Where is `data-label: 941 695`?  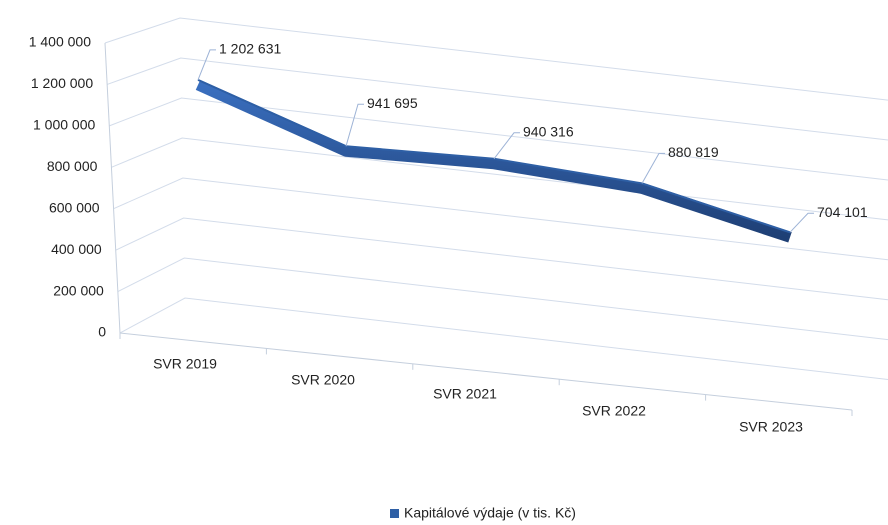 data-label: 941 695 is located at coordinates (392, 103).